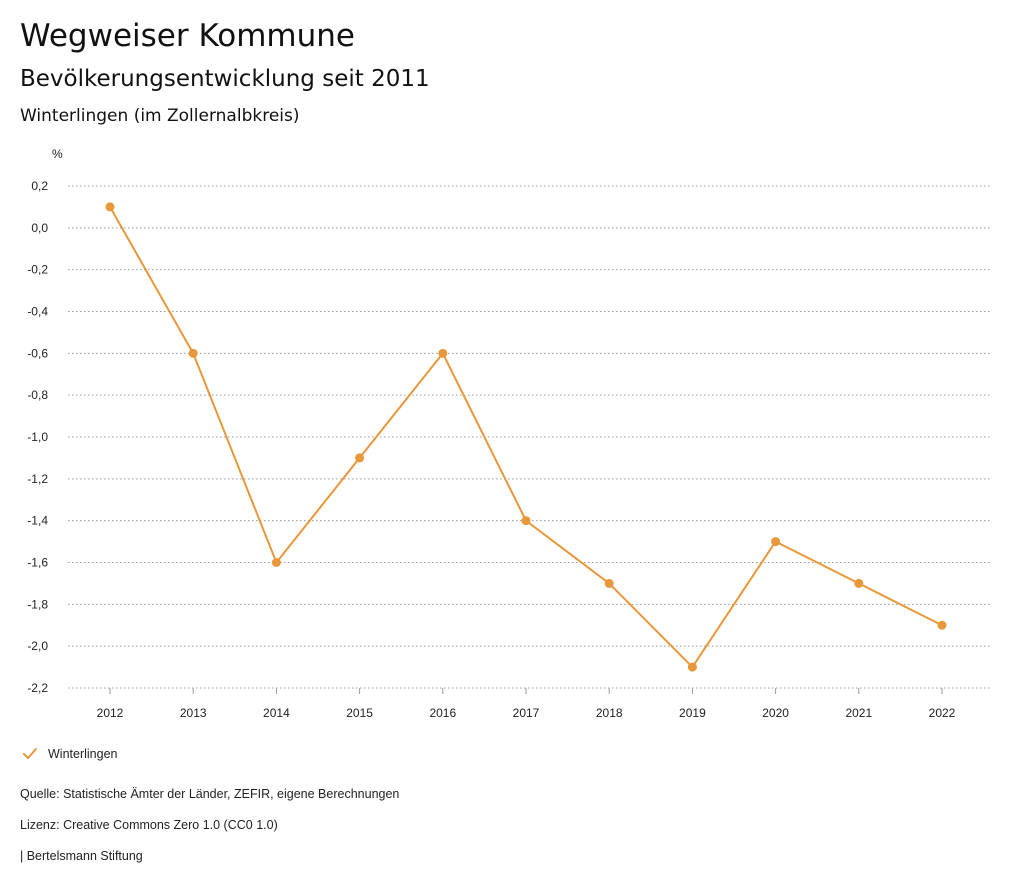 Image resolution: width=1024 pixels, height=888 pixels. Describe the element at coordinates (57, 154) in the screenshot. I see `y-axis-unit-label: %` at that location.